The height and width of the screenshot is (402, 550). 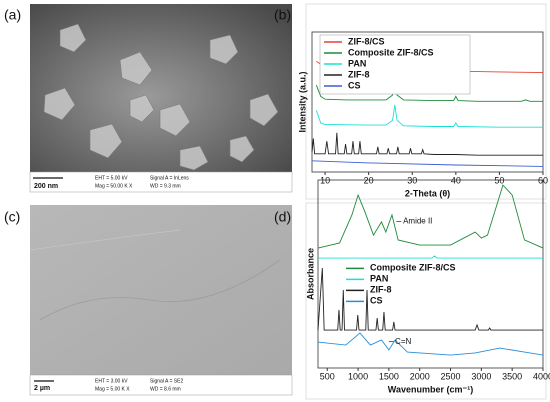 What do you see at coordinates (358, 376) in the screenshot?
I see `x-tick-label: 1000` at bounding box center [358, 376].